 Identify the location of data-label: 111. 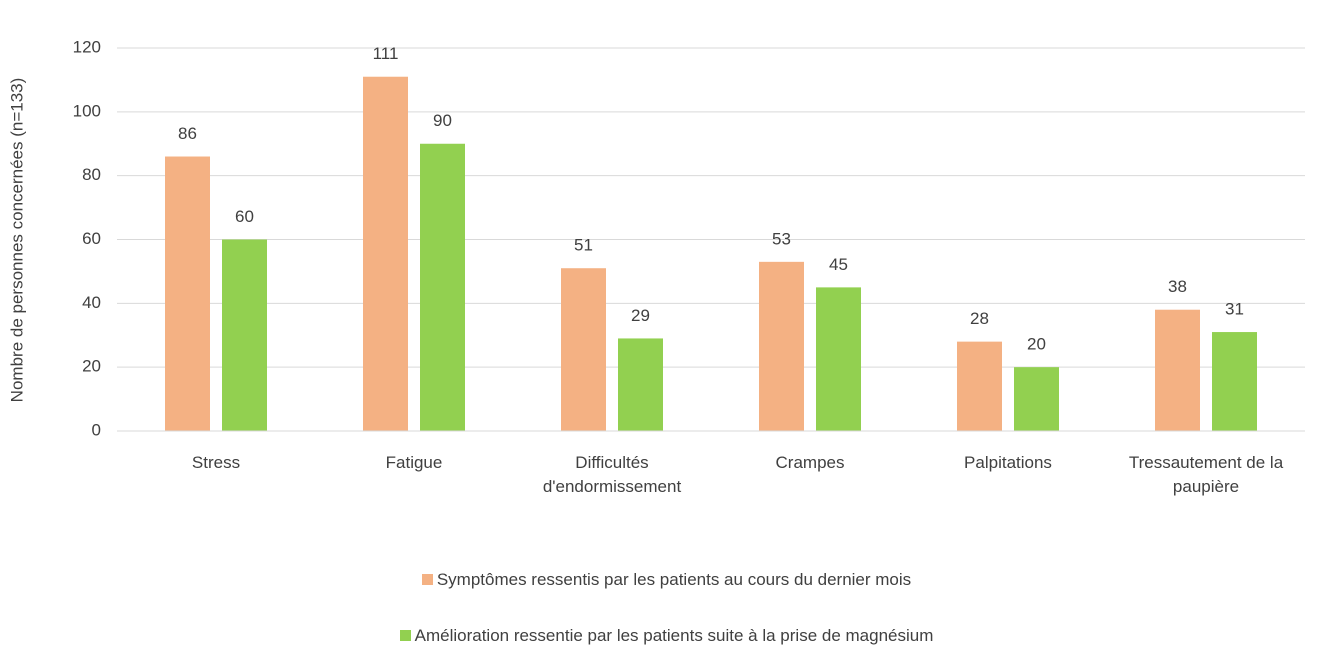
(386, 53).